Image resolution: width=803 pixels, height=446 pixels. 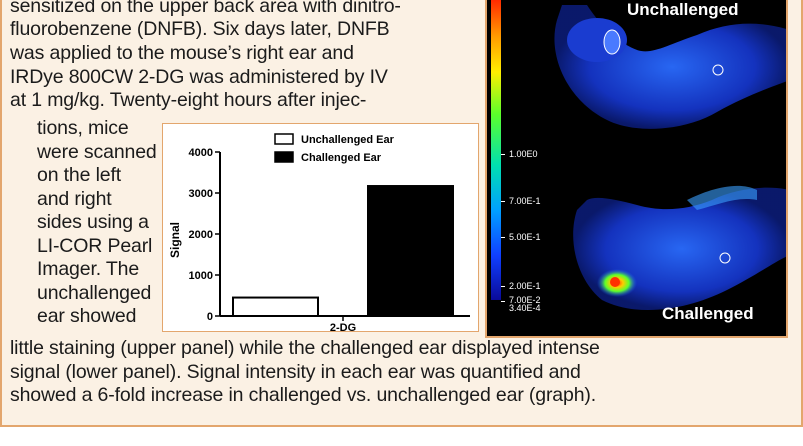 I want to click on challenged-mouse, so click(x=679, y=247).